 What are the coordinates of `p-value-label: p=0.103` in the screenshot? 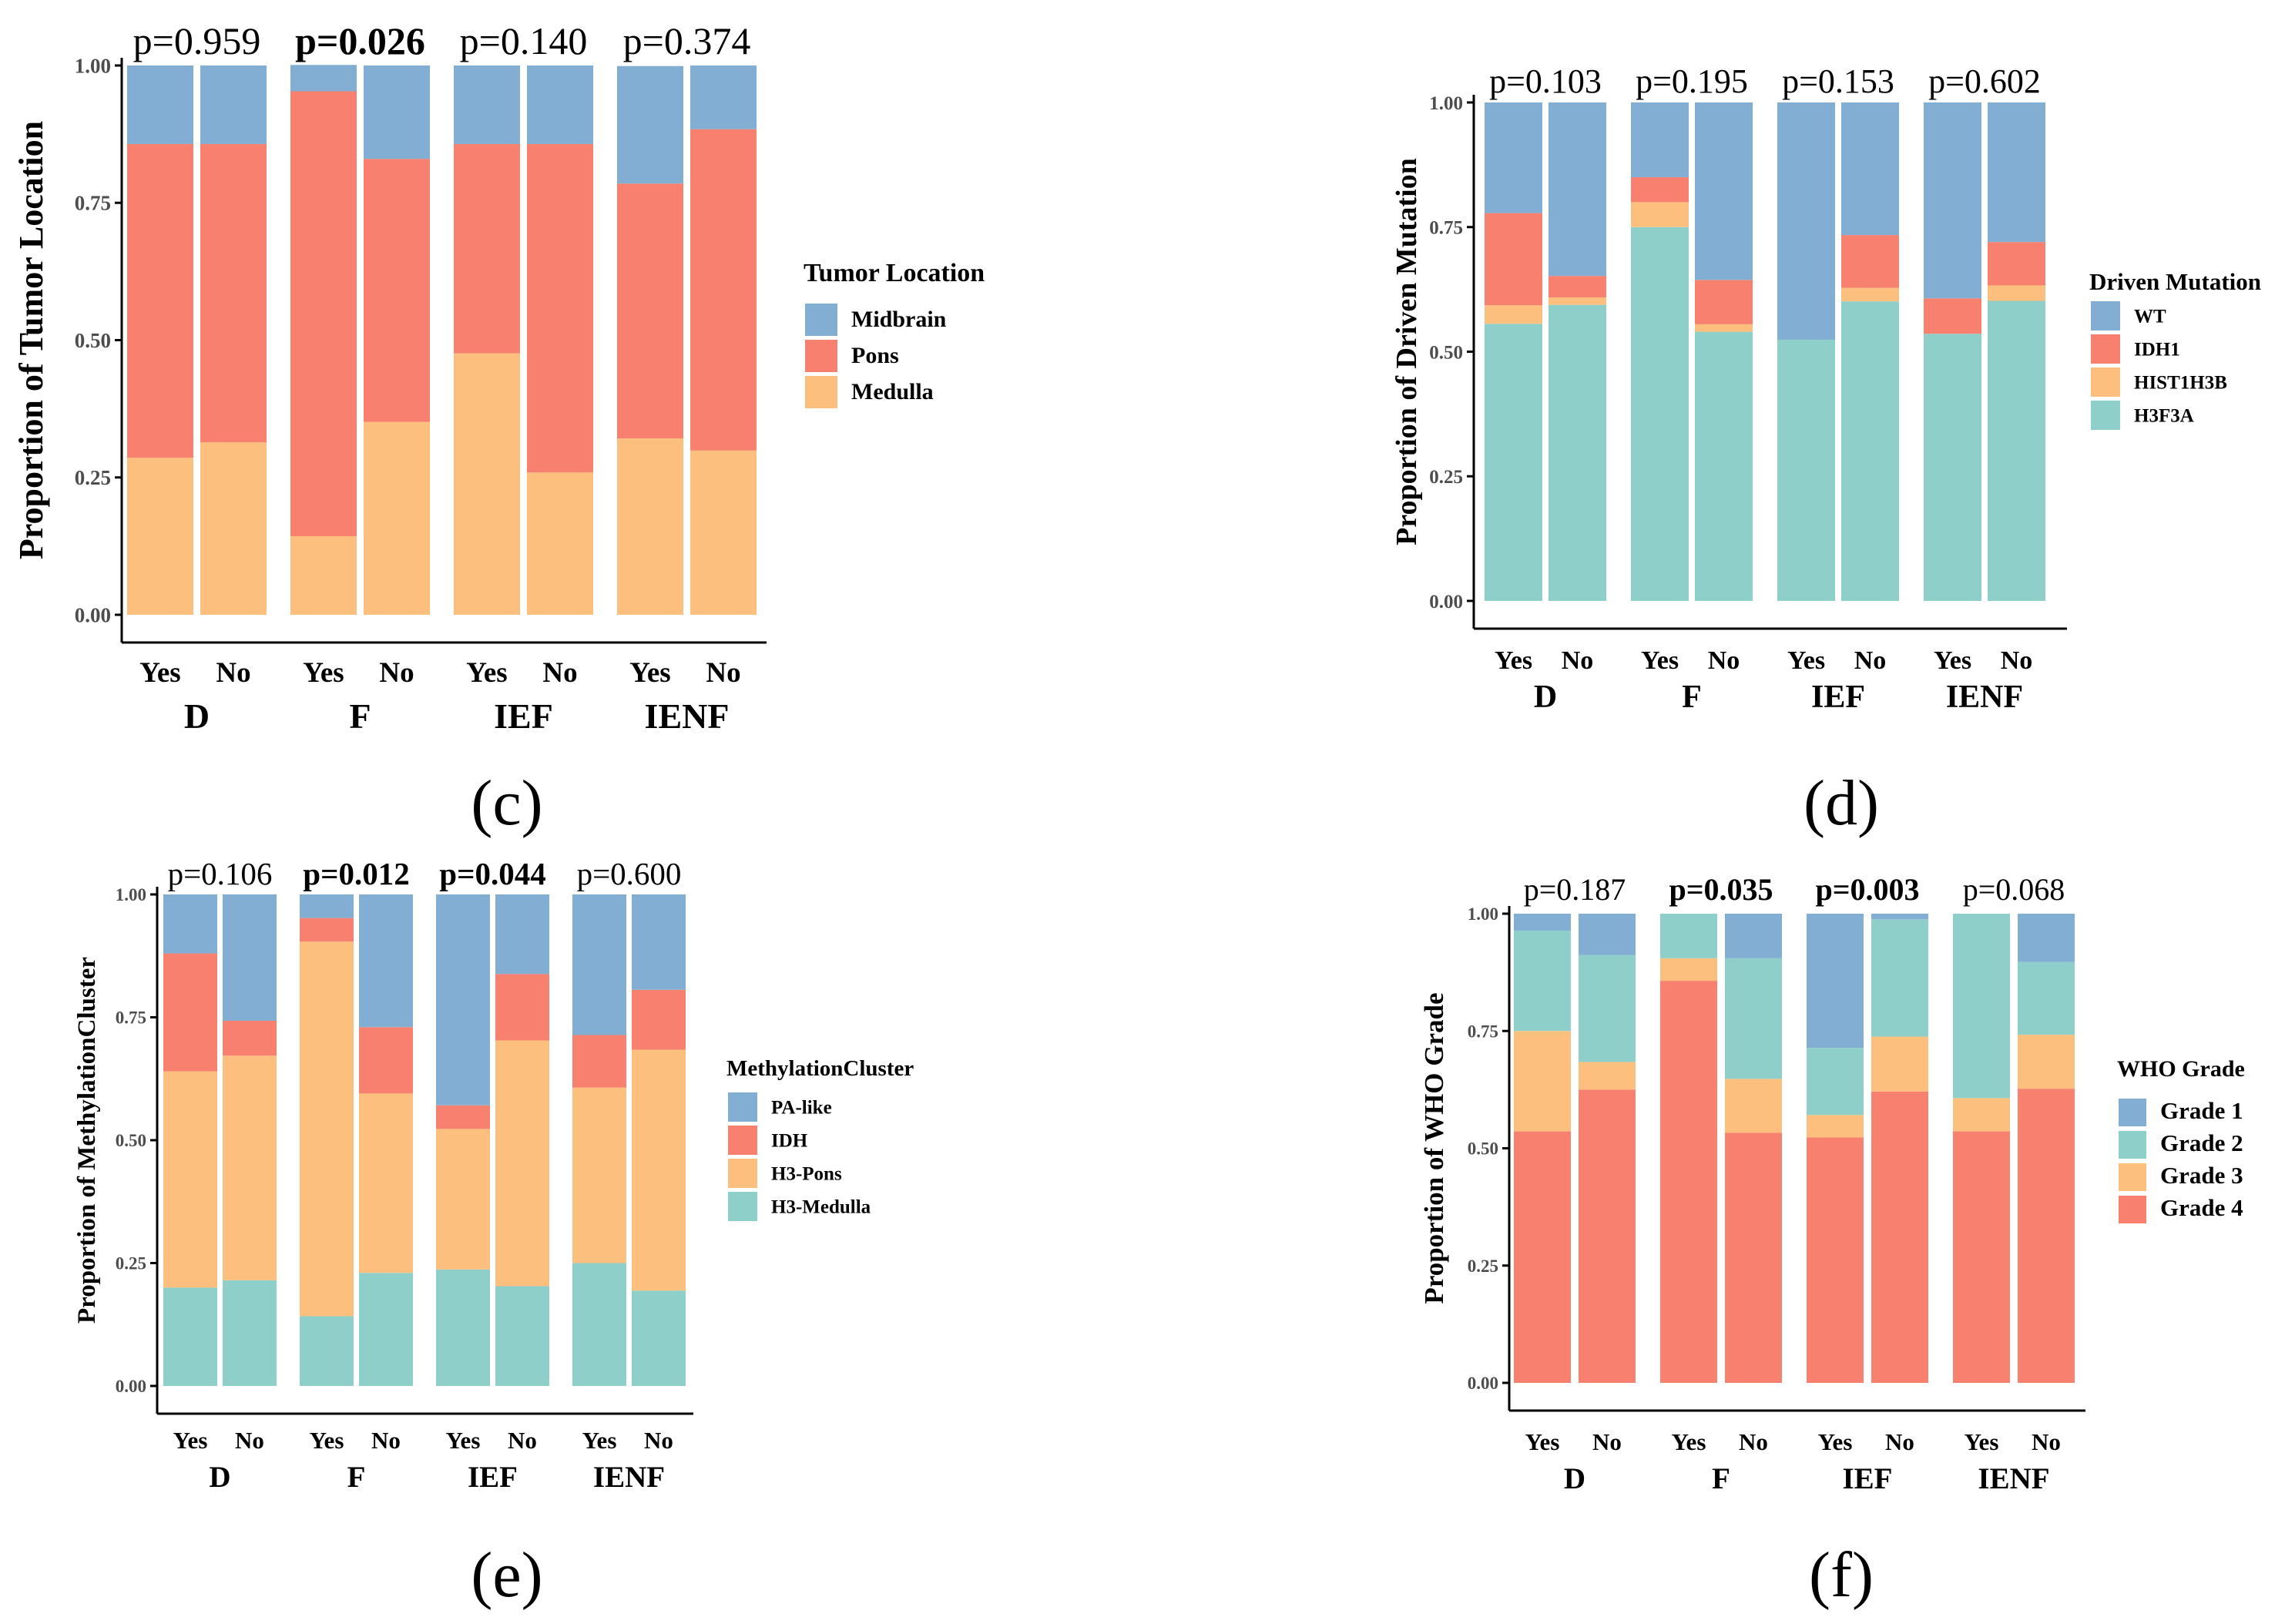 It's located at (1545, 81).